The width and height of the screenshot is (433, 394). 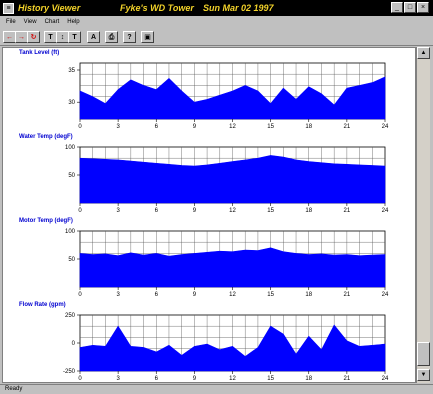 I want to click on refresh-icon: ↻, so click(x=33, y=37).